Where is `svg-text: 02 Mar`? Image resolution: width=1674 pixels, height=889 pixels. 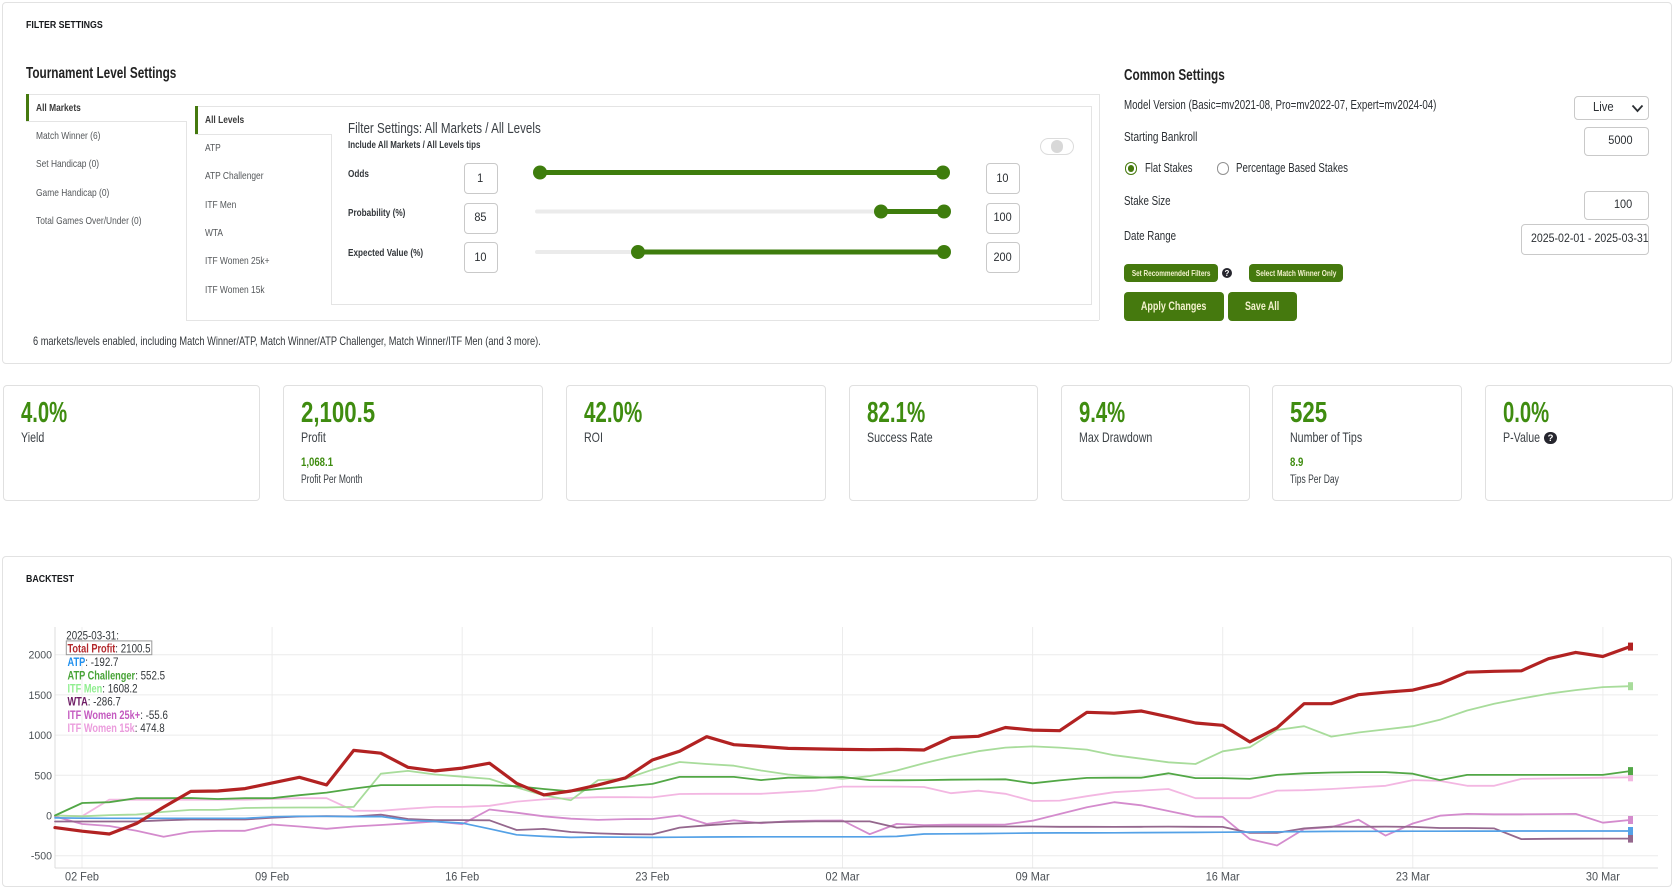 svg-text: 02 Mar is located at coordinates (843, 877).